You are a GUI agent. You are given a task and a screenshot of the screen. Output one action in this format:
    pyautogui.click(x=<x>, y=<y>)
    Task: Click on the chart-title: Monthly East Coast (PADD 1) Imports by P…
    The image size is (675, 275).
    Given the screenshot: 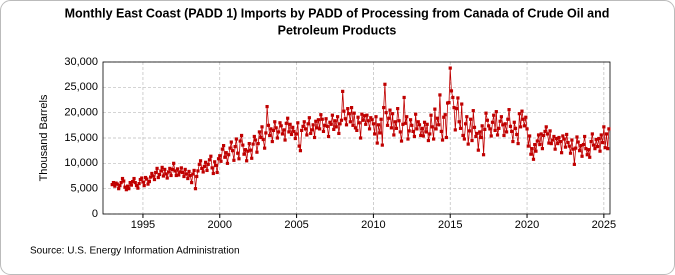 What is the action you would take?
    pyautogui.click(x=337, y=13)
    